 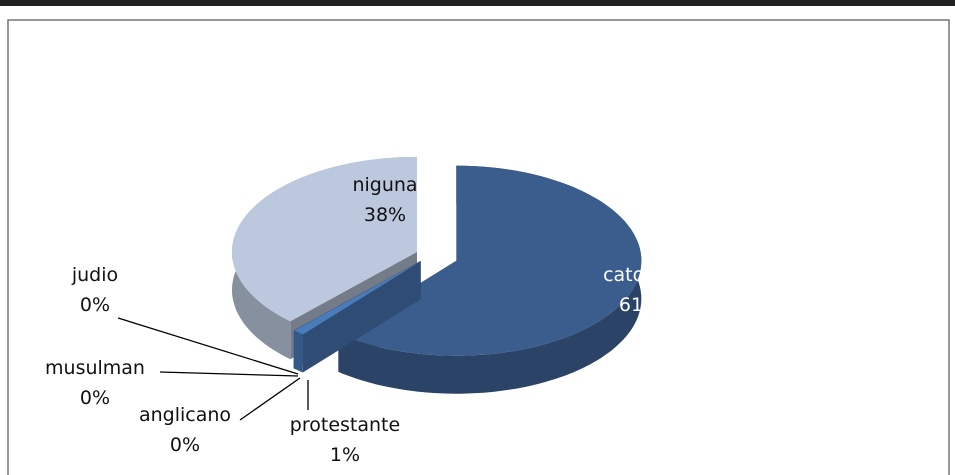 What do you see at coordinates (477, 3) in the screenshot?
I see `title-strip` at bounding box center [477, 3].